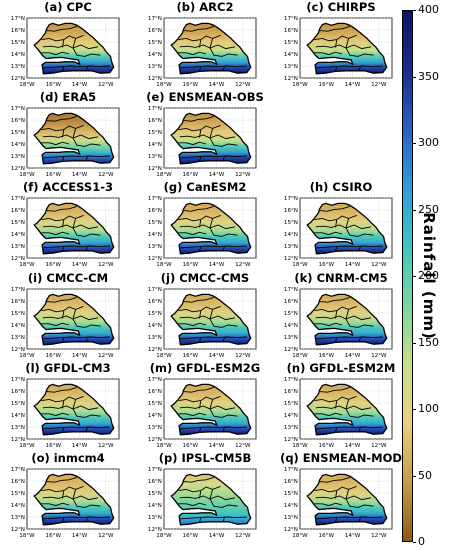 The image size is (449, 550). I want to click on map-panel-title: (k) CNRM-CM5, so click(341, 278).